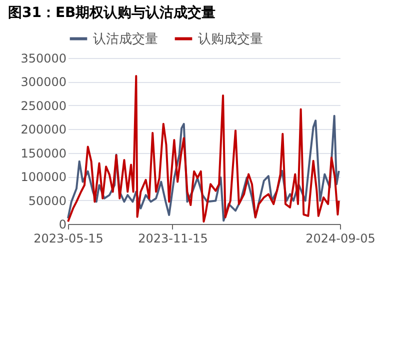 This screenshot has height=340, width=406. Describe the element at coordinates (69, 239) in the screenshot. I see `x-tick-label: 2023-05-15` at that location.